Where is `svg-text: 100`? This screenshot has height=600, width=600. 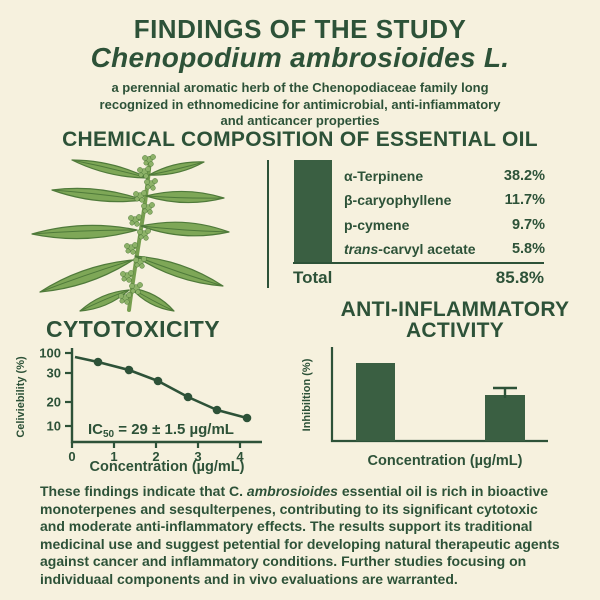 svg-text: 100 is located at coordinates (50, 353).